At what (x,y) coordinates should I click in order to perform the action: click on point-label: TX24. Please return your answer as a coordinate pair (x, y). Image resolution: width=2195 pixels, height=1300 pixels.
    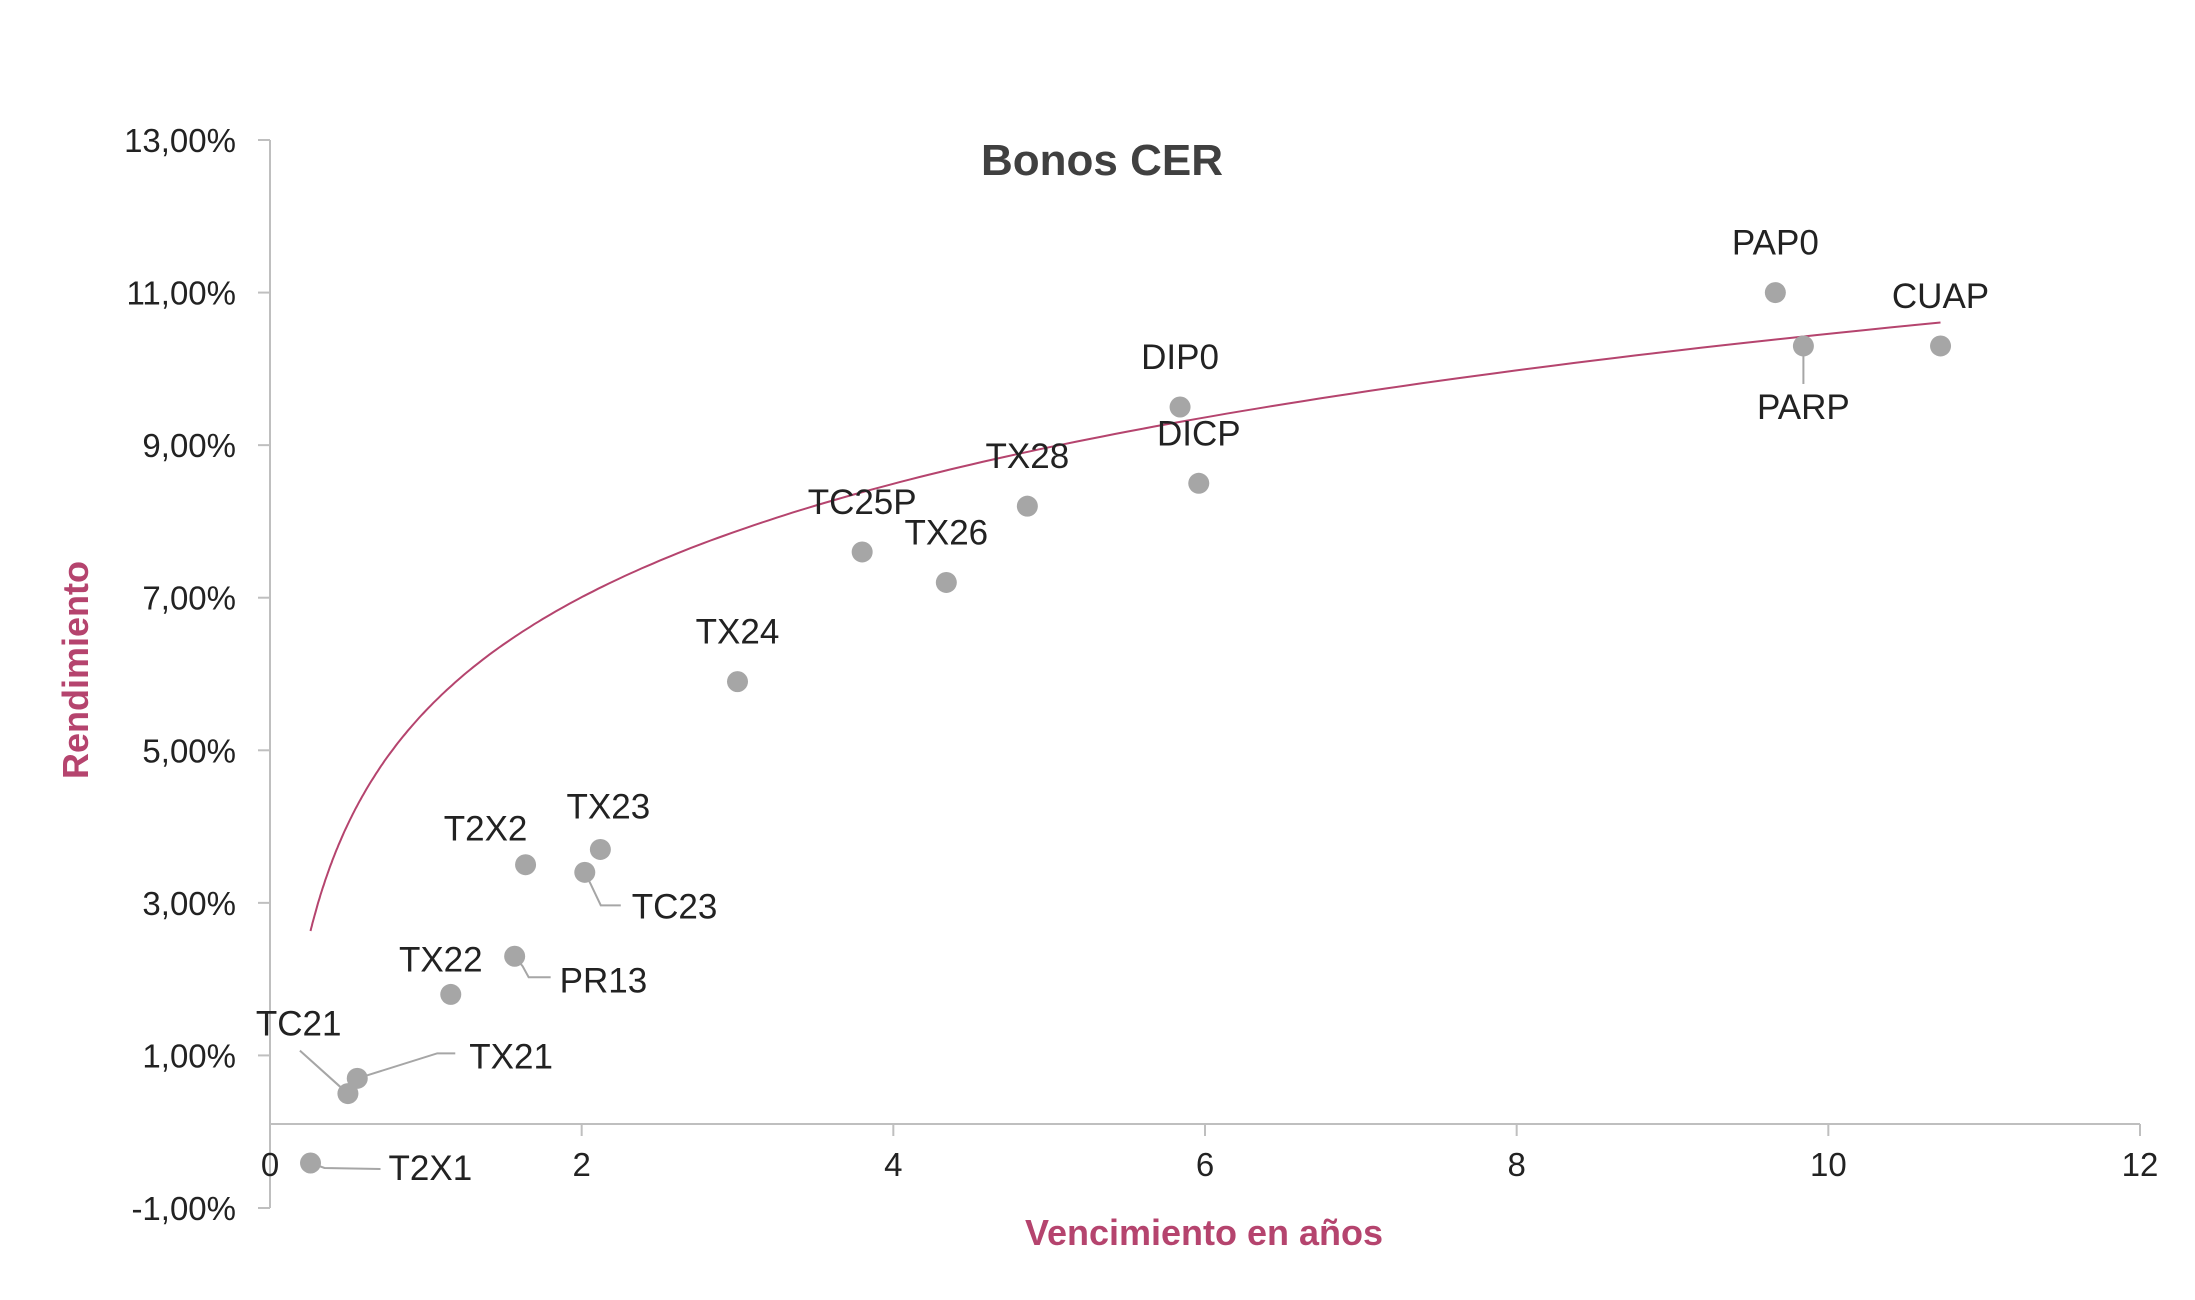
    Looking at the image, I should click on (738, 632).